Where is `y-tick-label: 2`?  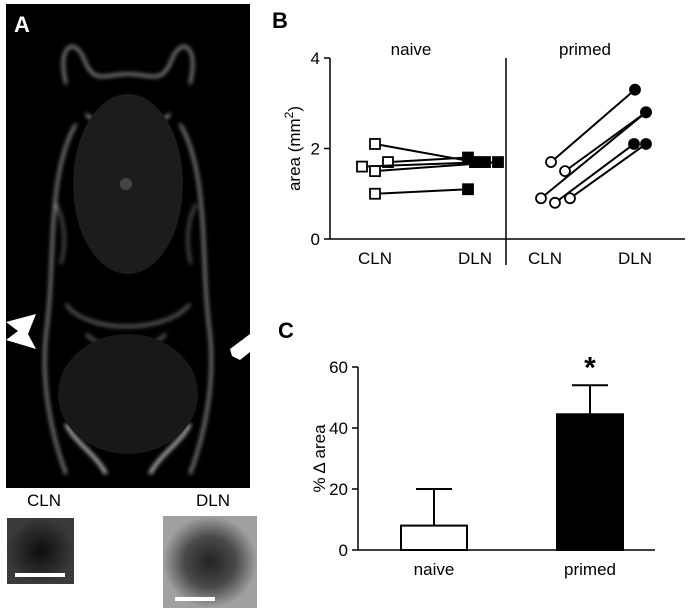
y-tick-label: 2 is located at coordinates (315, 149).